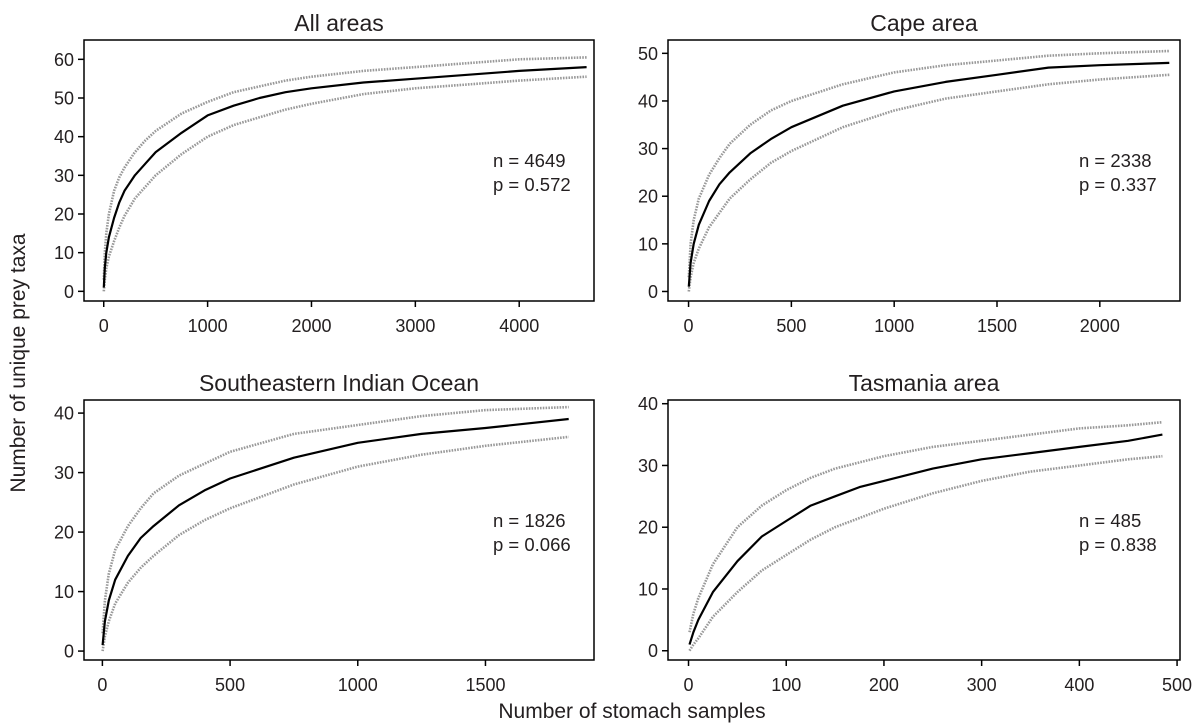 Image resolution: width=1200 pixels, height=726 pixels. I want to click on sample-size-label: n = 1826, so click(529, 520).